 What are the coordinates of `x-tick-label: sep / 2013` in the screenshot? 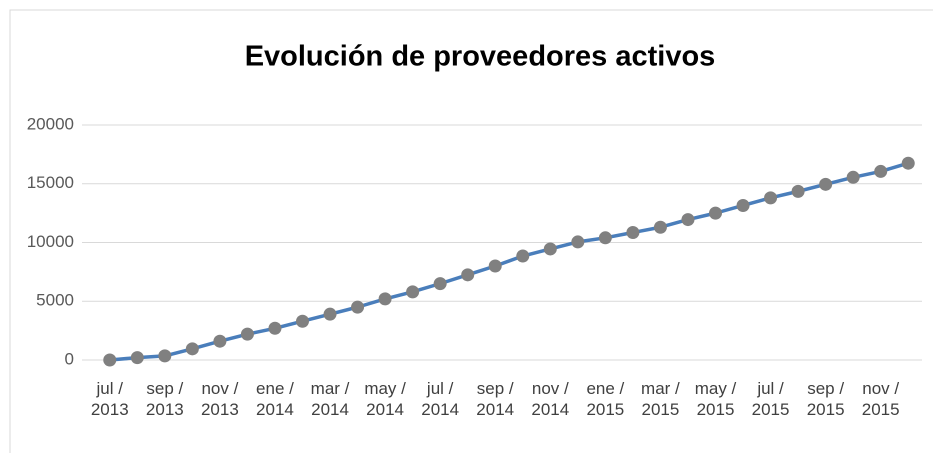 It's located at (164, 399).